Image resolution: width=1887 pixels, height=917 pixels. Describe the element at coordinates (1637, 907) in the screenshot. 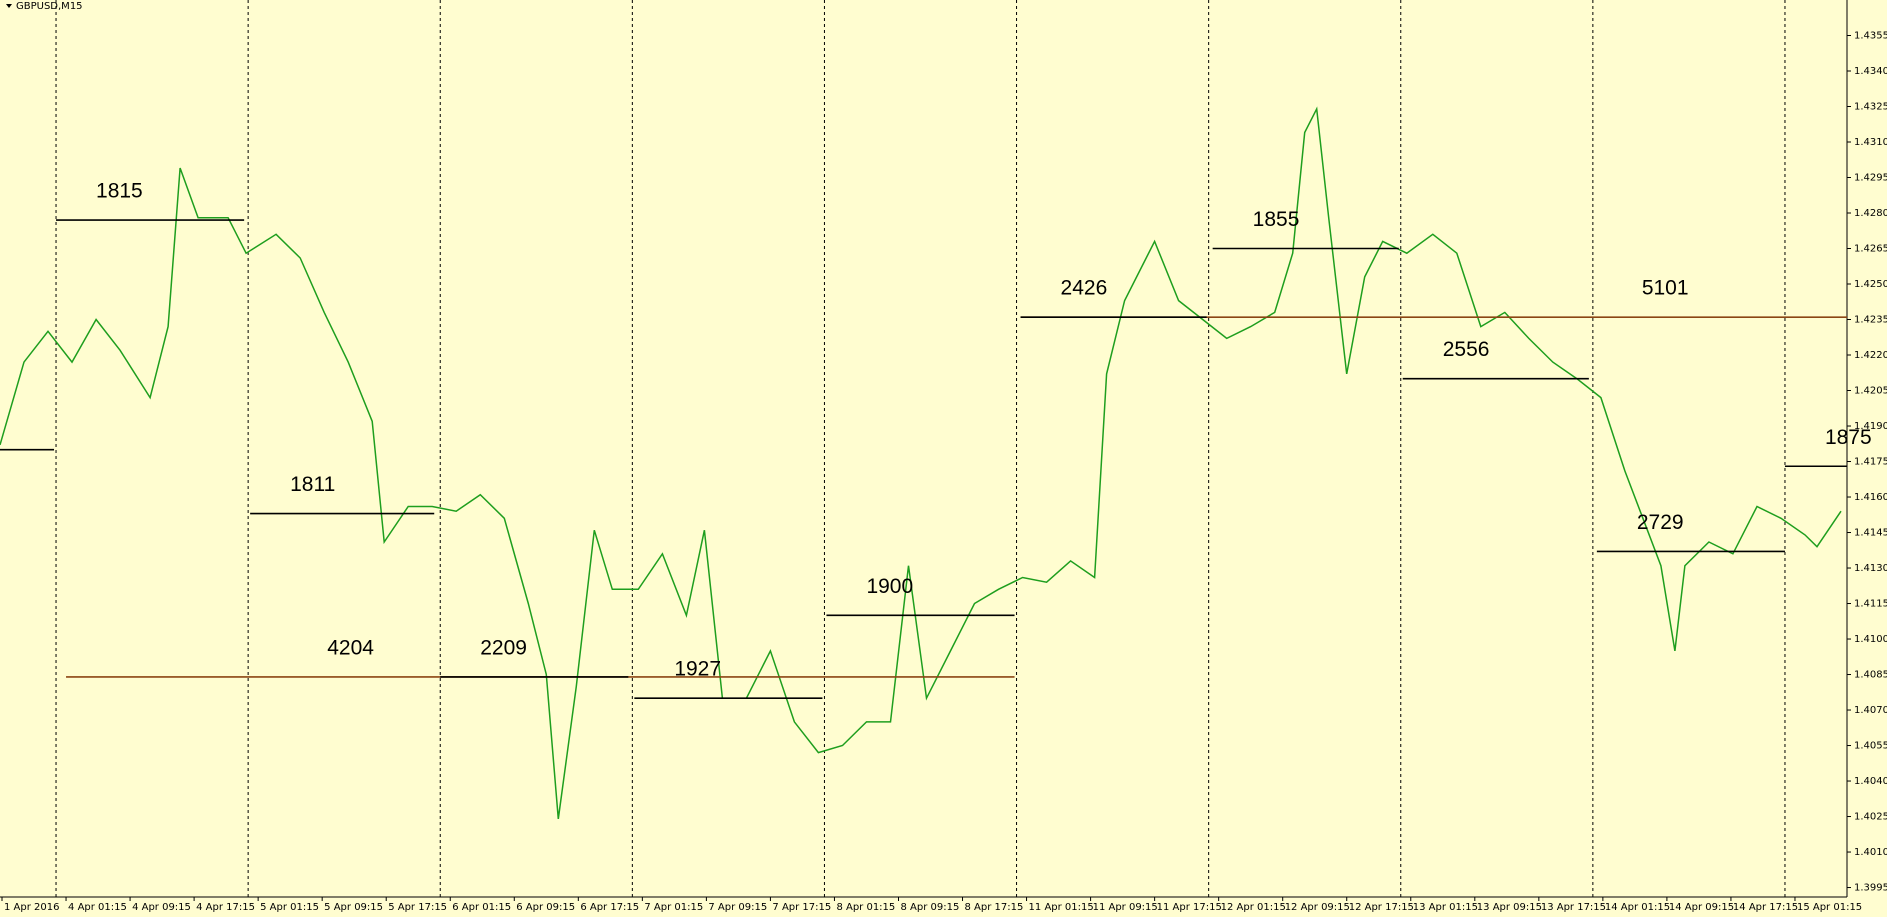

I see `x-tick-label: 14 Apr 01:15` at that location.